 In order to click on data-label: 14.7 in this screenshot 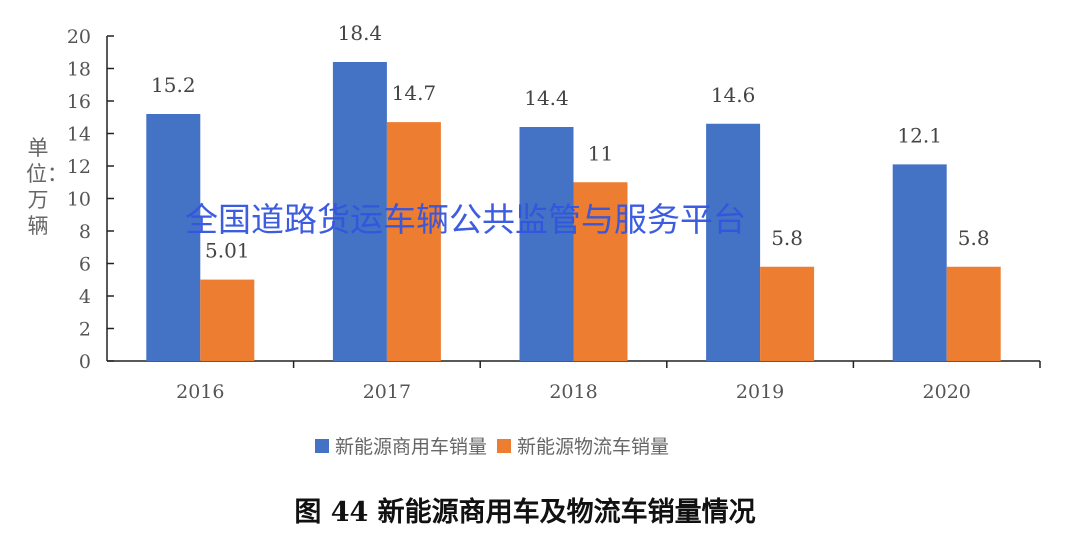, I will do `click(414, 93)`.